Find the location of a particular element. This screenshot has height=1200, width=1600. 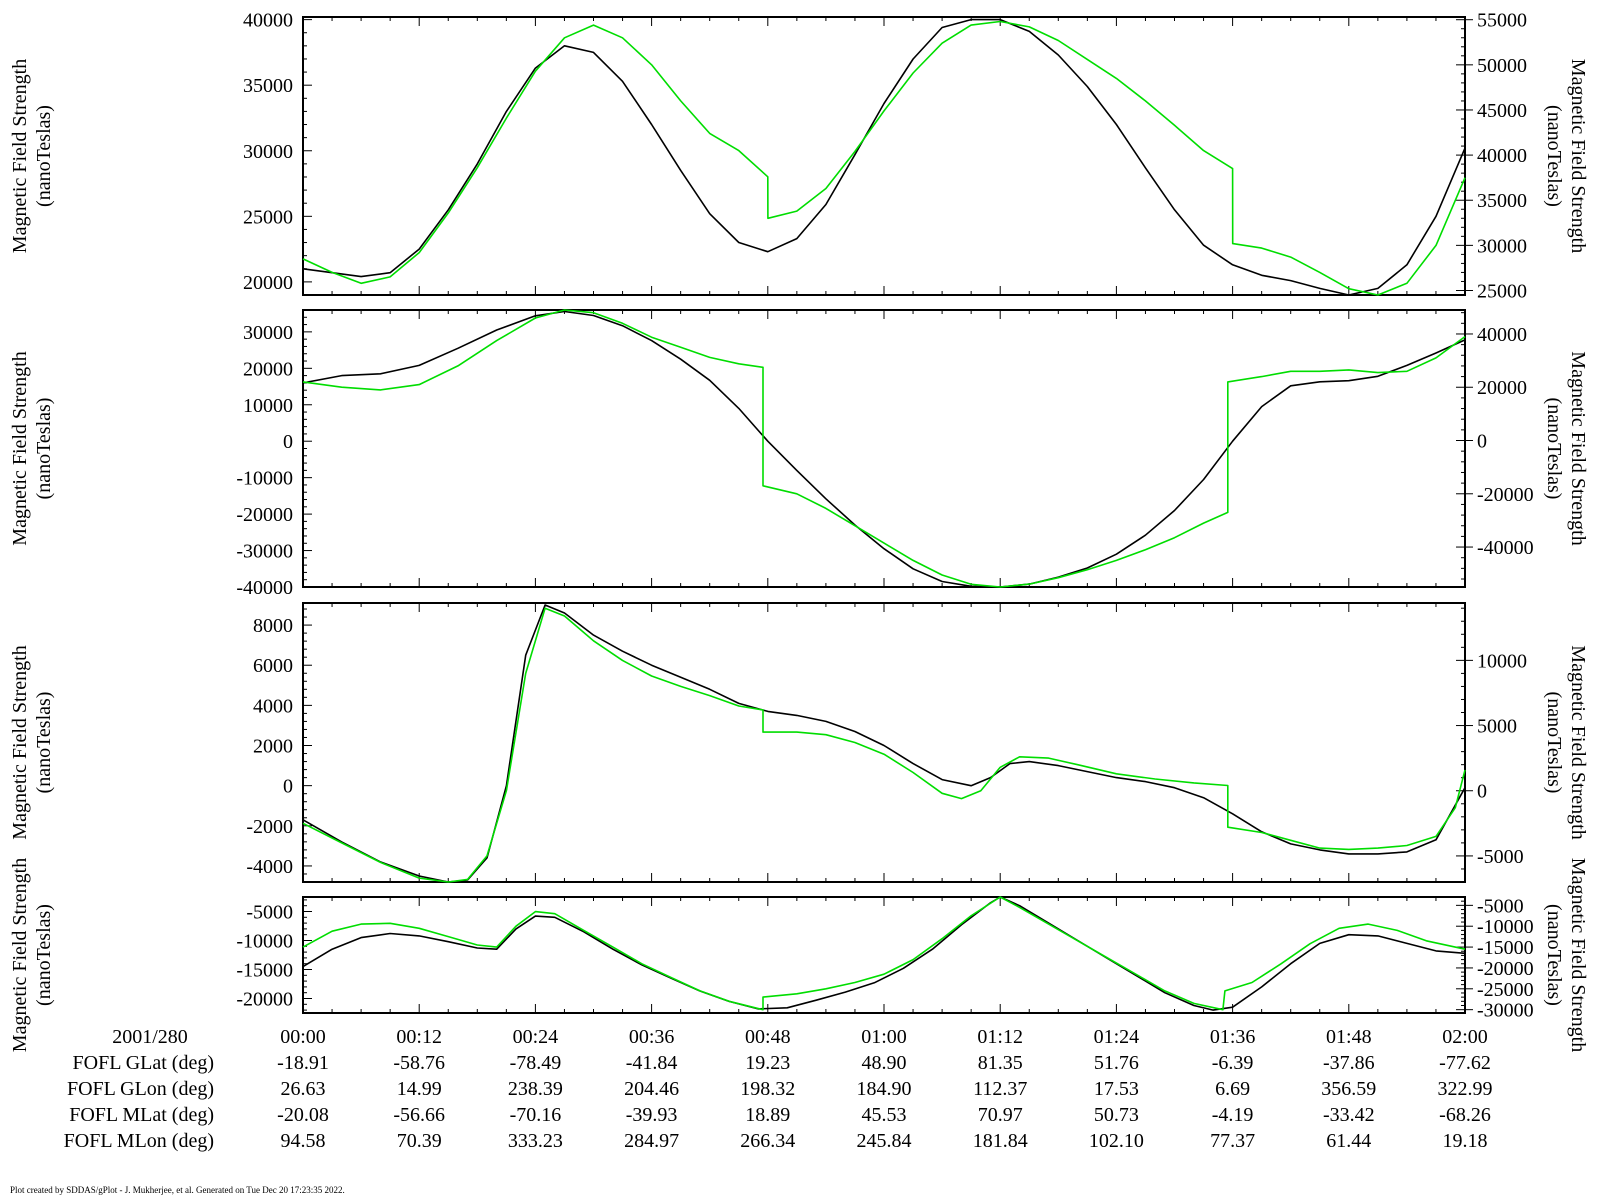

y-tick-label-left: -5000 is located at coordinates (269, 913).